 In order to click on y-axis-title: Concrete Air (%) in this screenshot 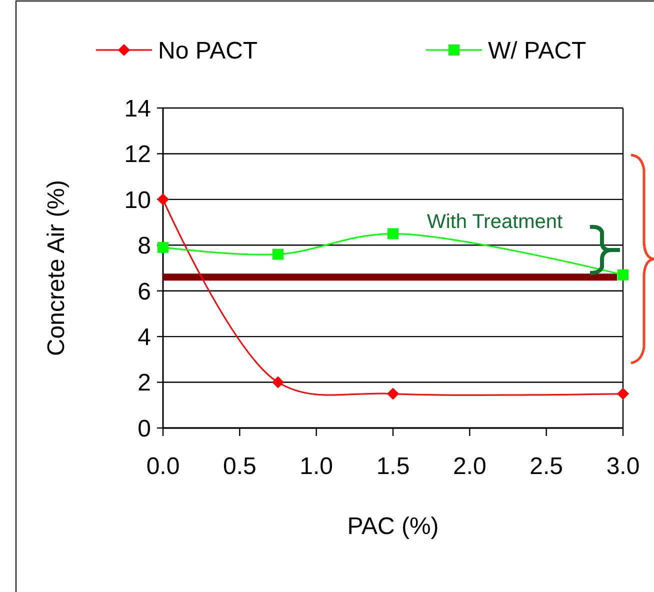, I will do `click(56, 268)`.